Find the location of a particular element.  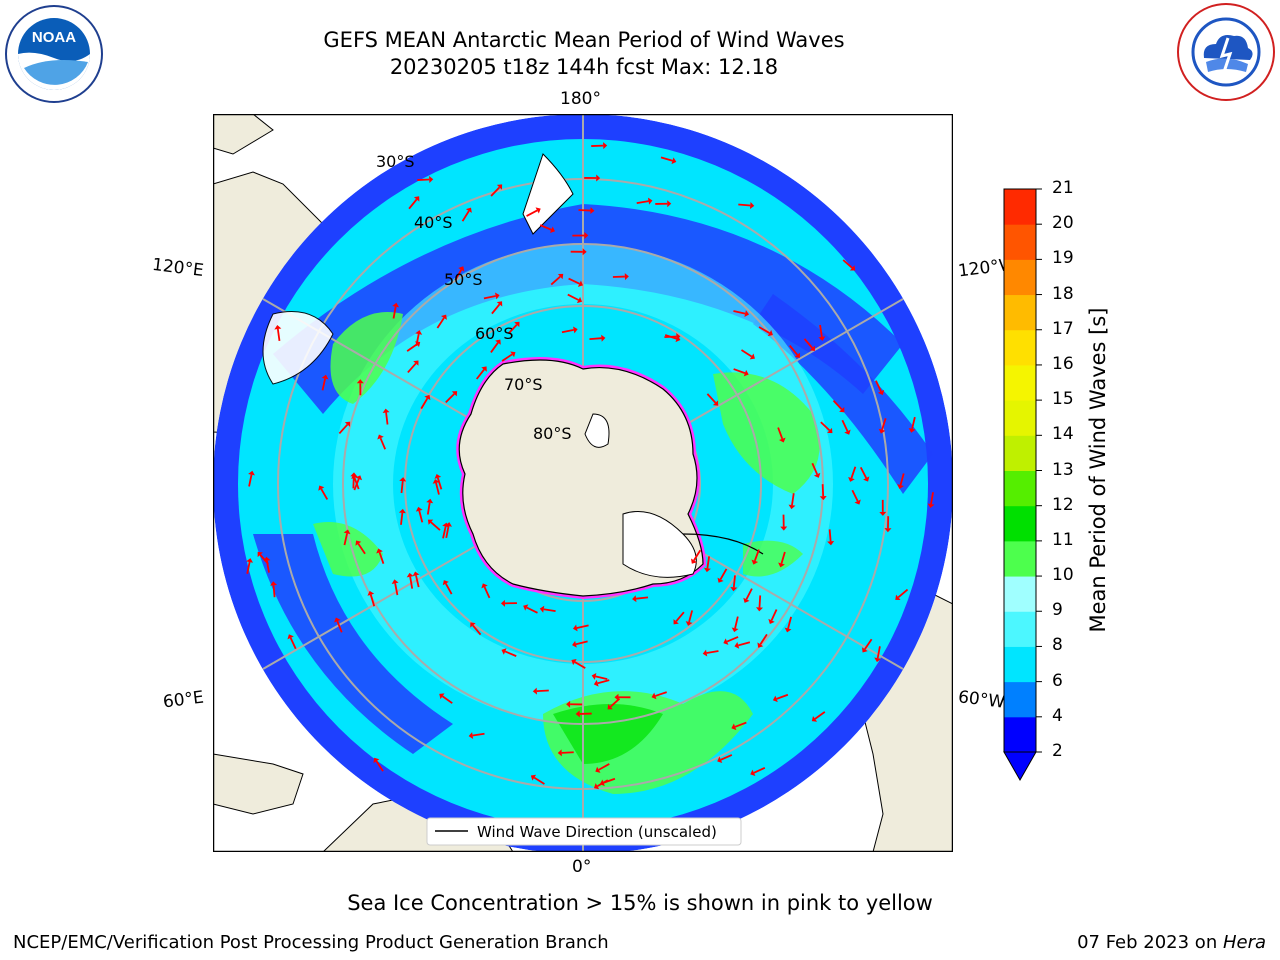

colorbar-tick-label: 19 is located at coordinates (1063, 258).